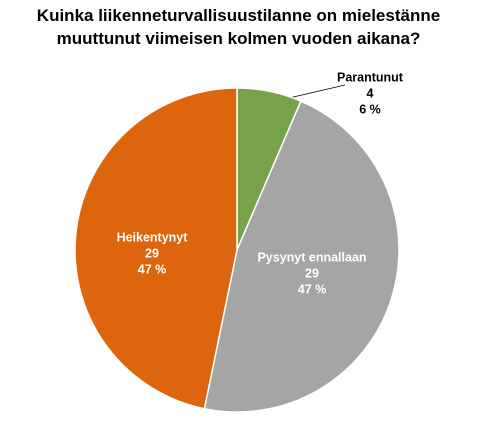 This screenshot has height=425, width=477. Describe the element at coordinates (370, 77) in the screenshot. I see `slice-label: Parantunut` at that location.